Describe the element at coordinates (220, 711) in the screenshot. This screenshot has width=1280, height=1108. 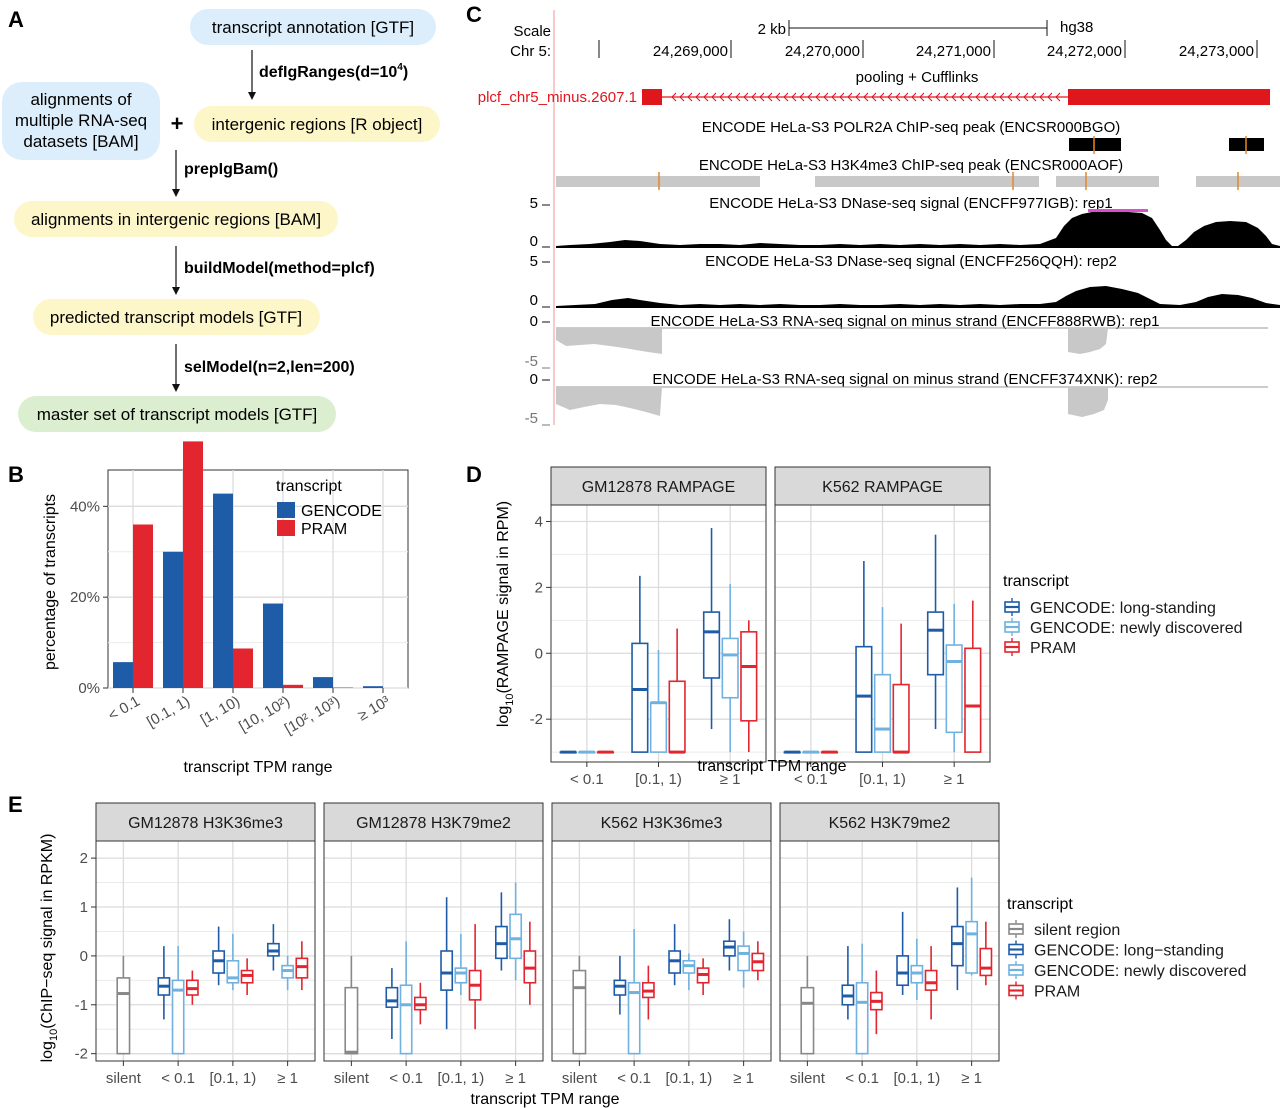
I see `x-tick-label: [1, 10)` at that location.